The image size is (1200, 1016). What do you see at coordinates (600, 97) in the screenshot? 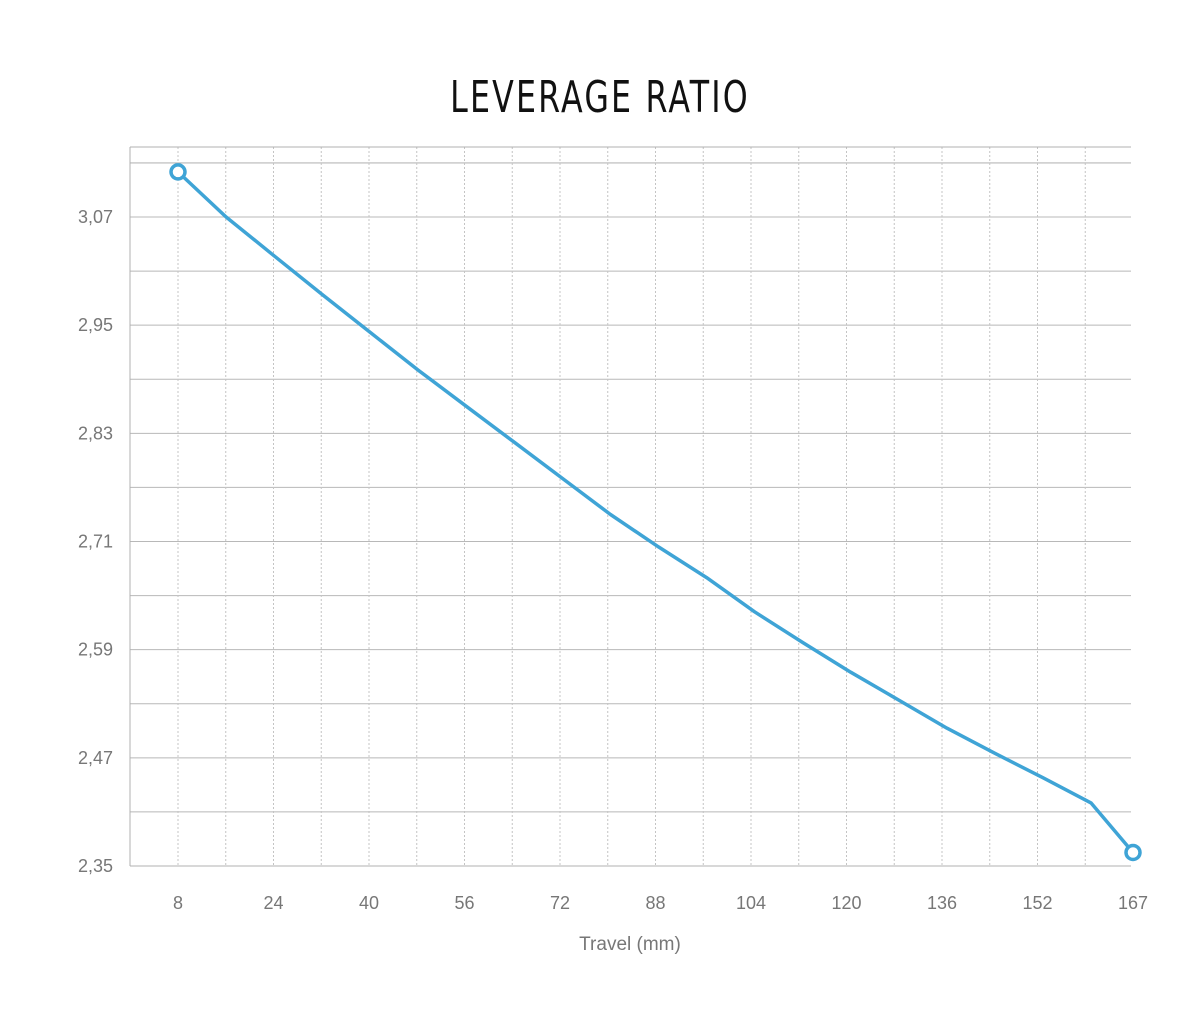
I see `chart-title: LEVERAGE RATIO` at bounding box center [600, 97].